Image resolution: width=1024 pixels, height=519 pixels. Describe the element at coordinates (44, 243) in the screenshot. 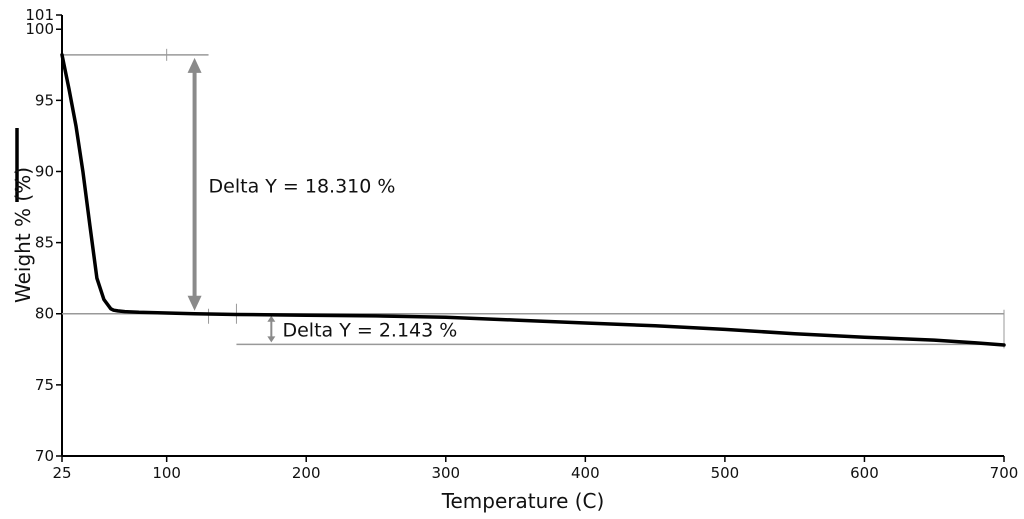

I see `y-tick-label: 85` at that location.